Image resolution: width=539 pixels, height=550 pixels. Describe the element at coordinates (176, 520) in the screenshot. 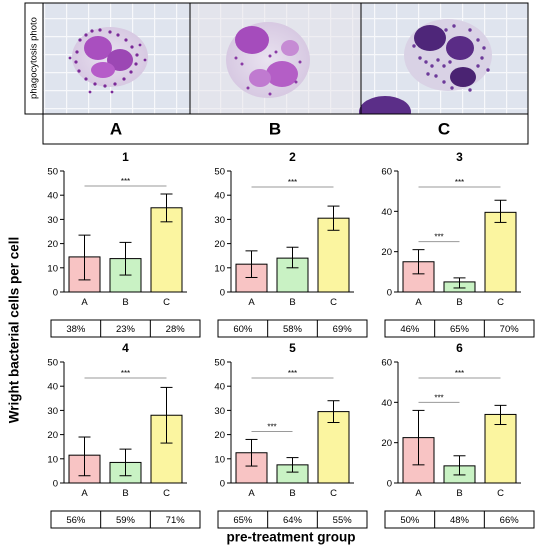

I see `percentage-cell: 71%` at that location.